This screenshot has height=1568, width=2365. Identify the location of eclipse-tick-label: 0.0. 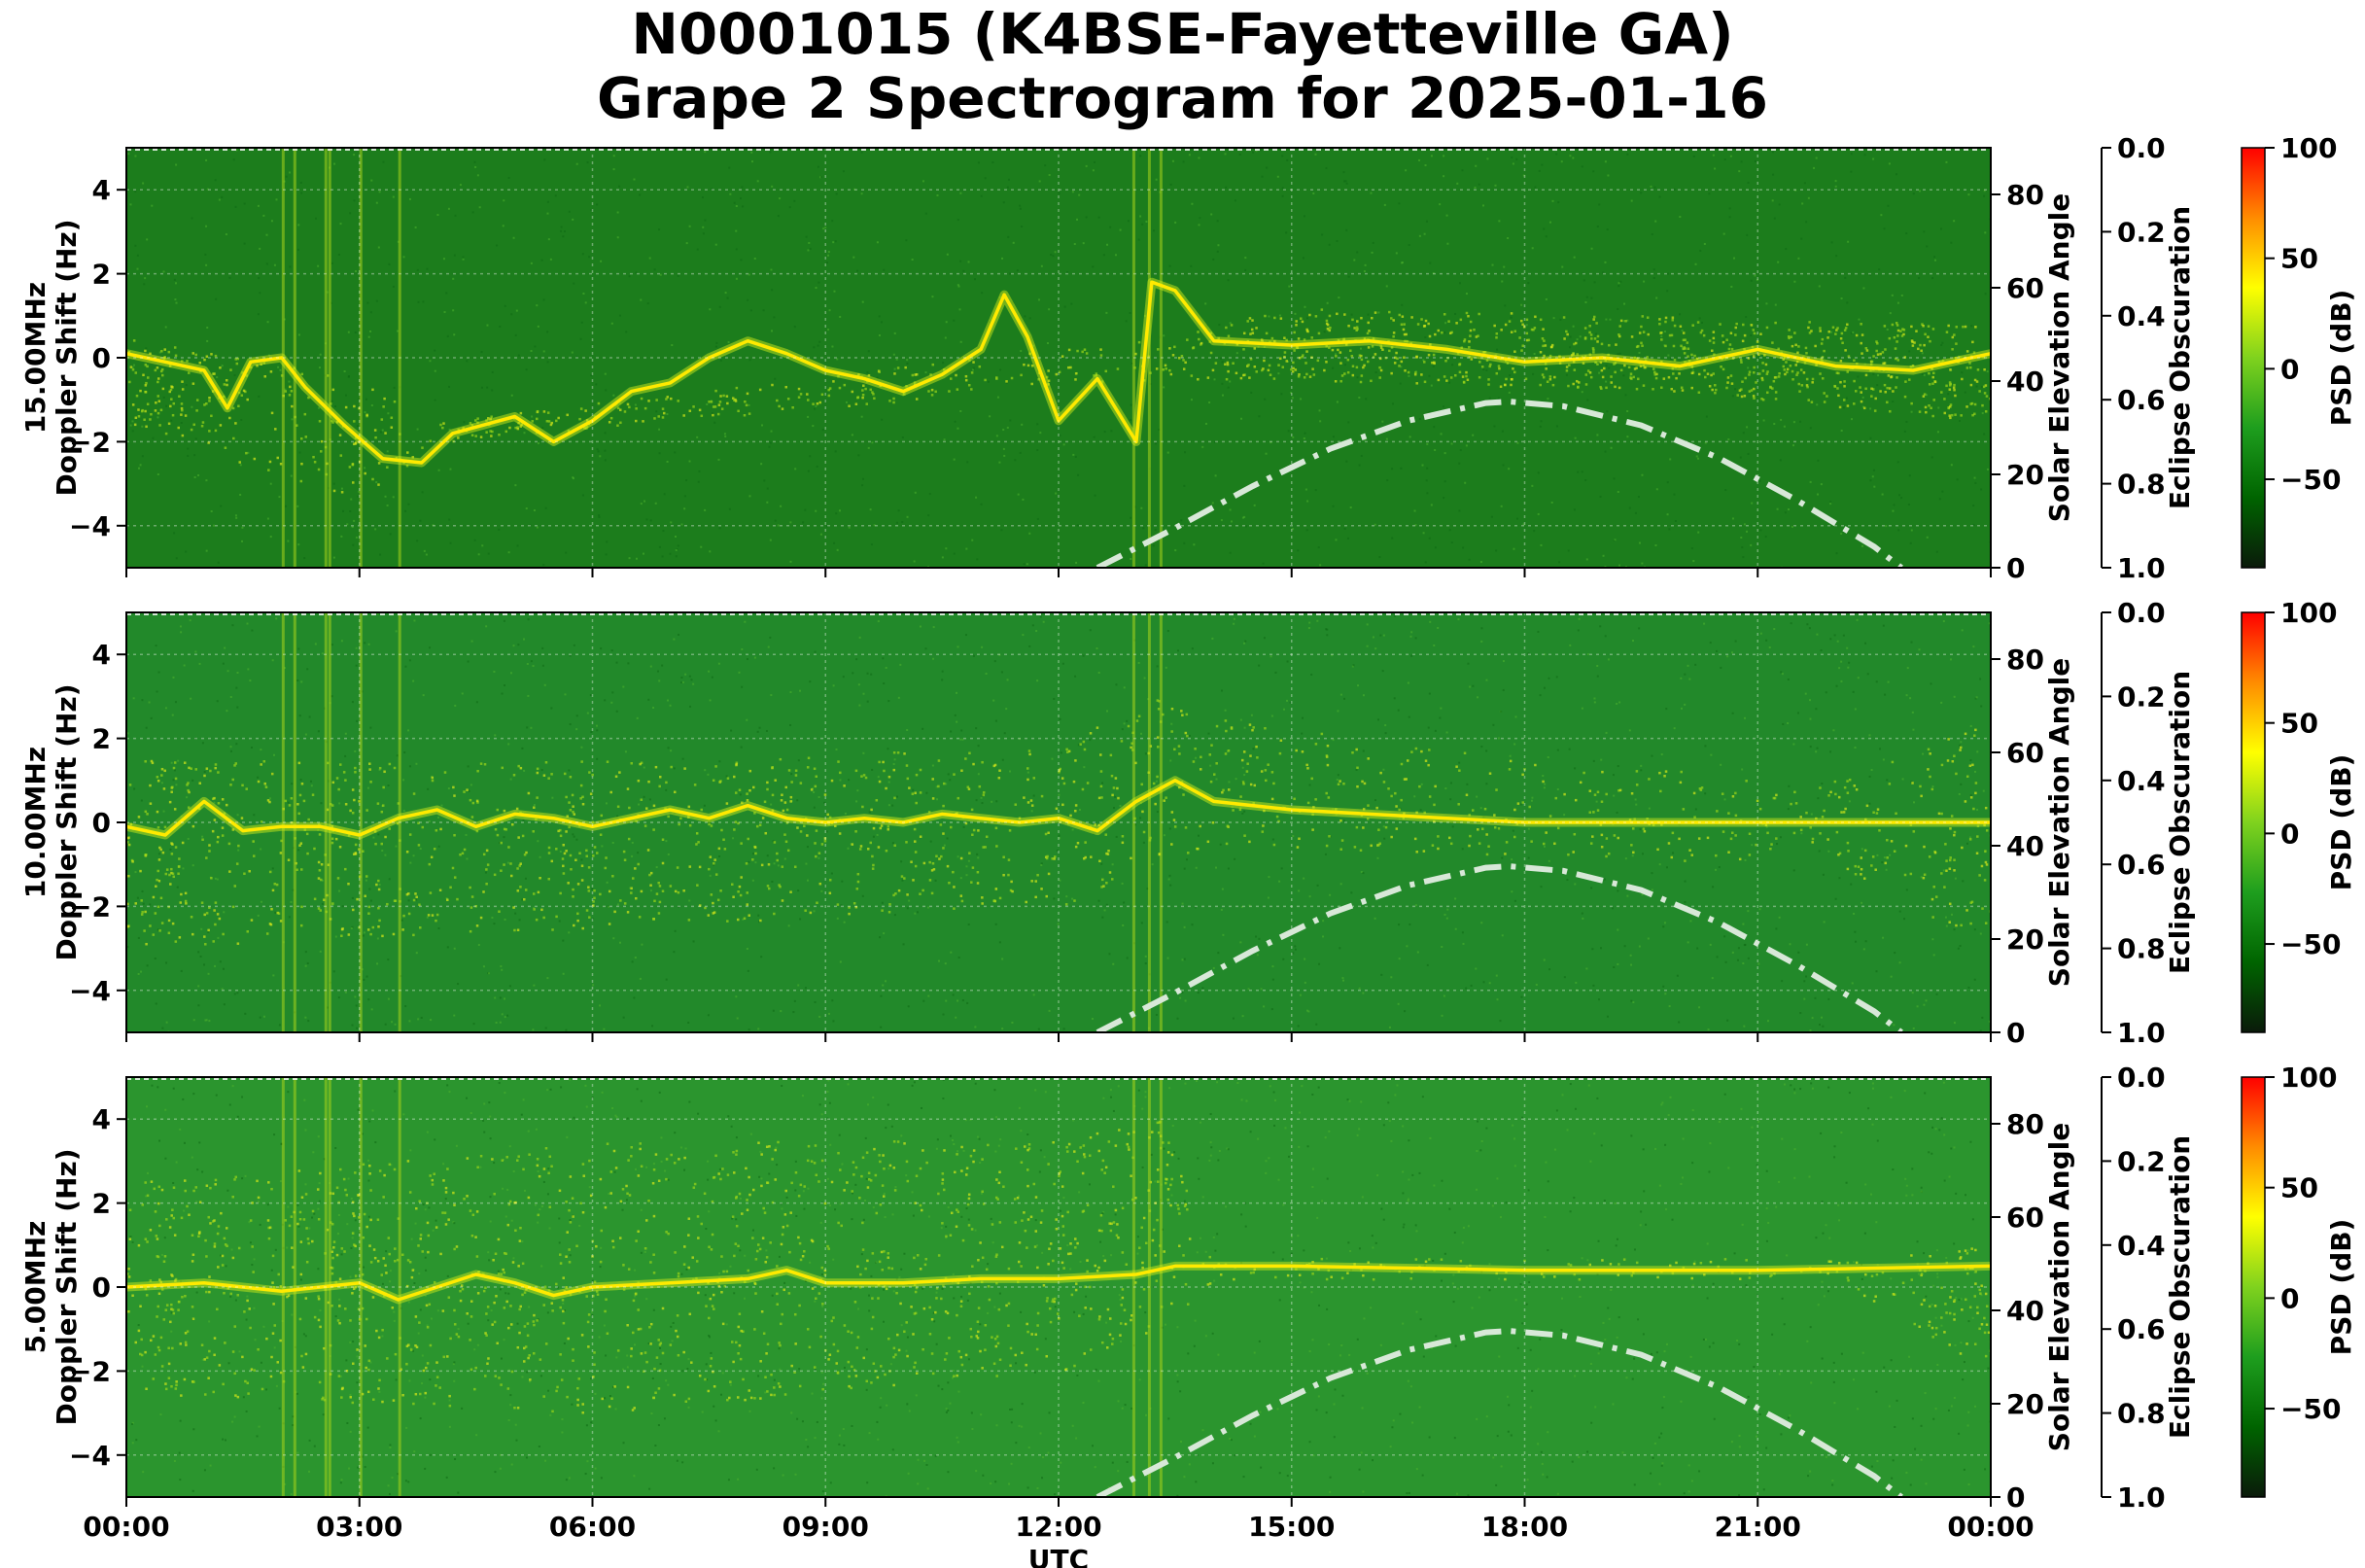
(2141, 148).